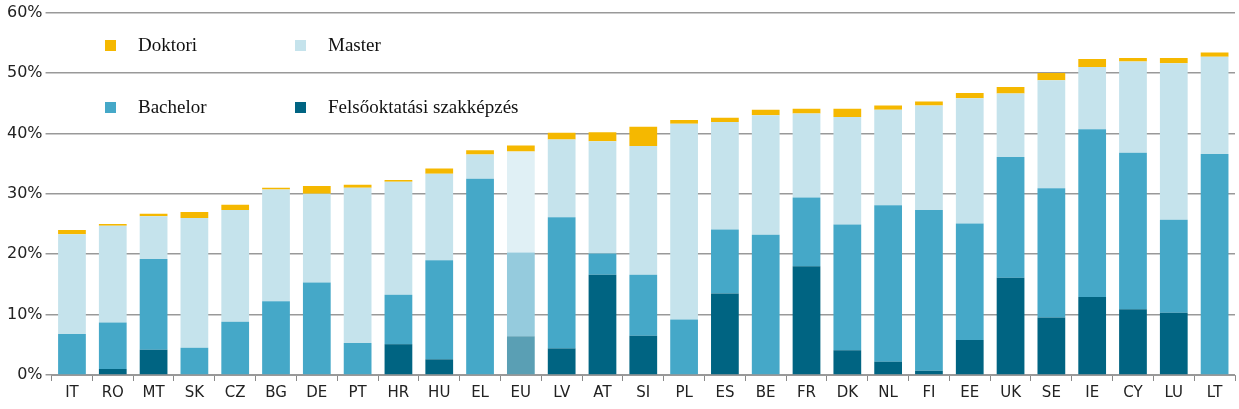 This screenshot has height=409, width=1239. I want to click on y-tick-label: 40%, so click(25, 132).